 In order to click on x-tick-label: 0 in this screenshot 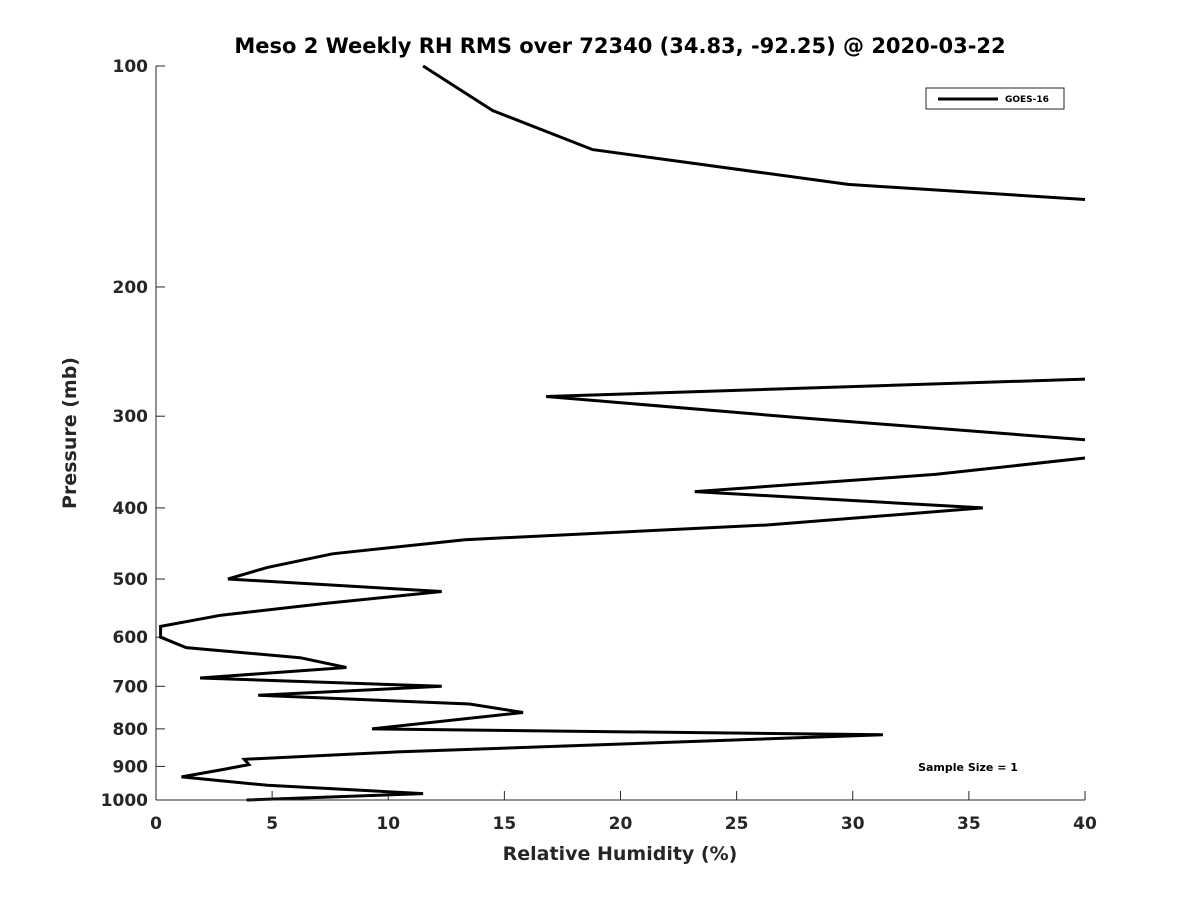, I will do `click(156, 824)`.